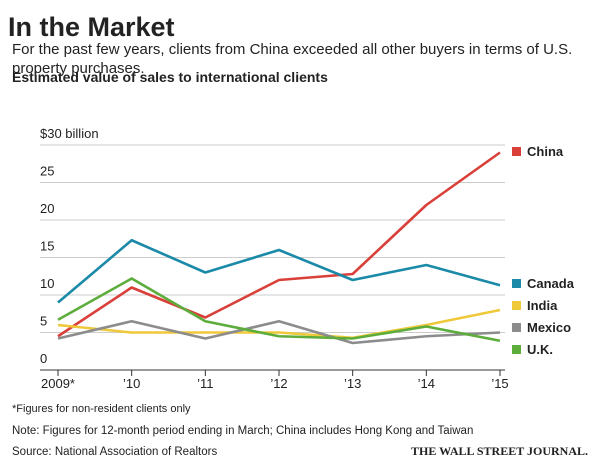 Image resolution: width=600 pixels, height=472 pixels. Describe the element at coordinates (131, 383) in the screenshot. I see `x-tick-label: ’10` at that location.